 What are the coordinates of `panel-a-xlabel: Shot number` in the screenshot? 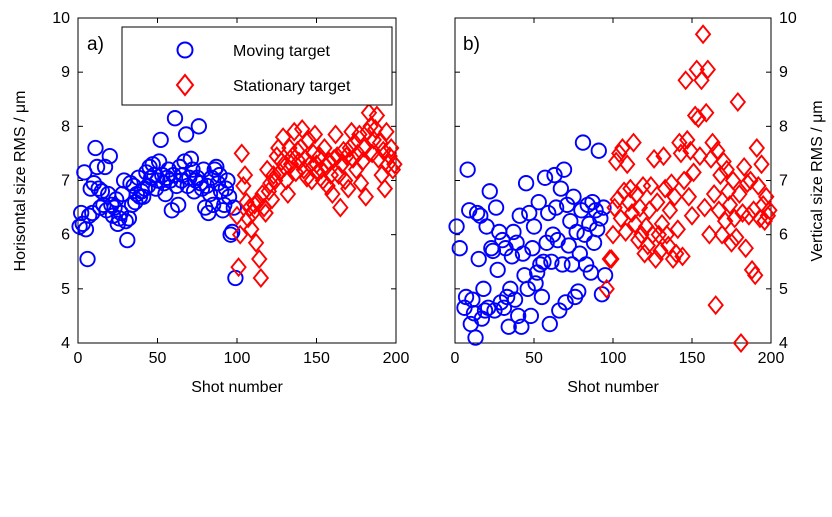 It's located at (237, 387).